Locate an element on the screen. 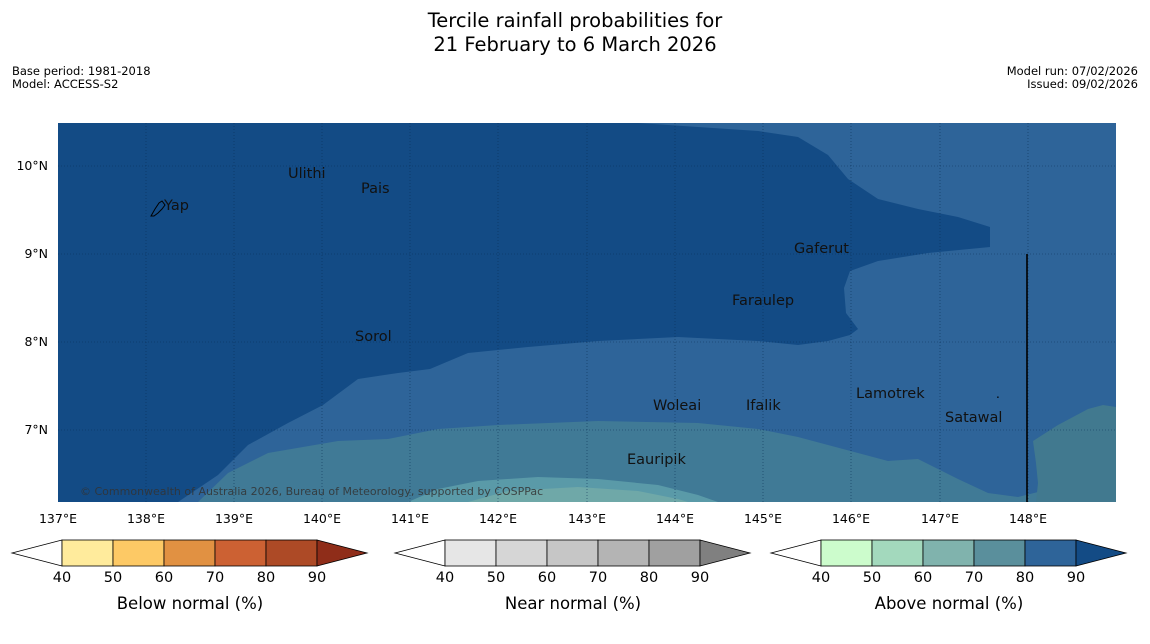 Image resolution: width=1150 pixels, height=644 pixels. cbar-below-min-arrow is located at coordinates (36, 553).